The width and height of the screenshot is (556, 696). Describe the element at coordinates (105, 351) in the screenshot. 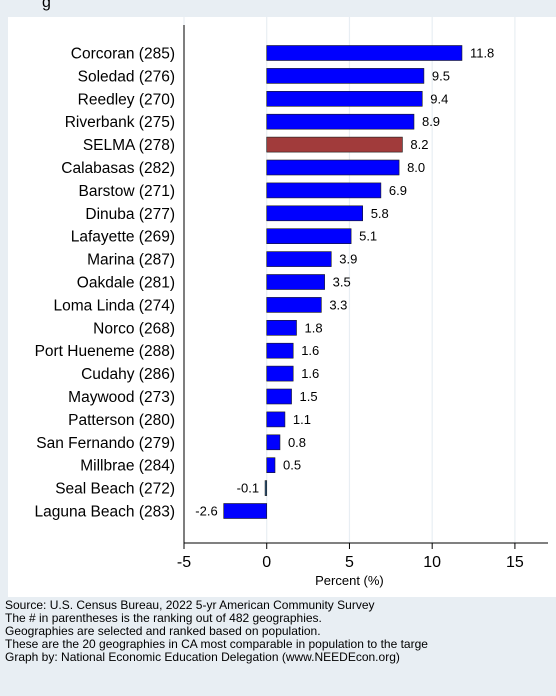

I see `category-label: Port Hueneme (288)` at that location.